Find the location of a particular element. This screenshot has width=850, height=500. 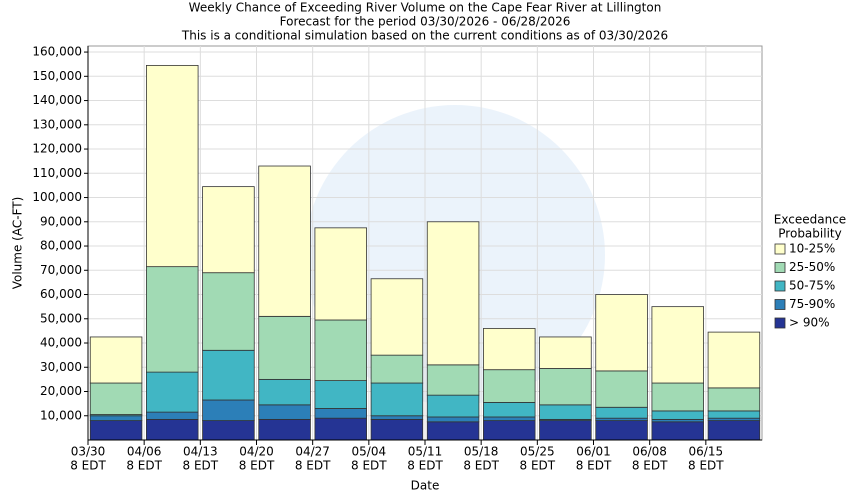

x-tick-label: 06/01 is located at coordinates (593, 452).